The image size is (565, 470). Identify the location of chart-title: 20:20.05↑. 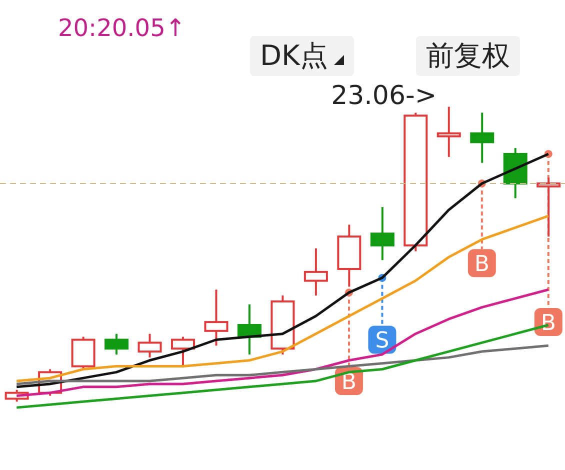
(122, 28).